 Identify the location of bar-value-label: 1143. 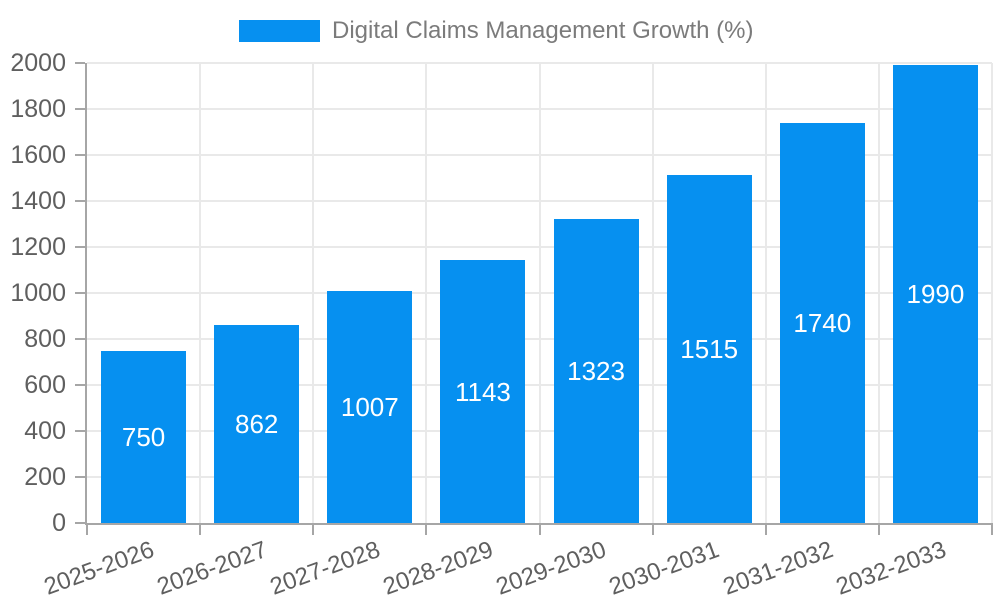
(482, 391).